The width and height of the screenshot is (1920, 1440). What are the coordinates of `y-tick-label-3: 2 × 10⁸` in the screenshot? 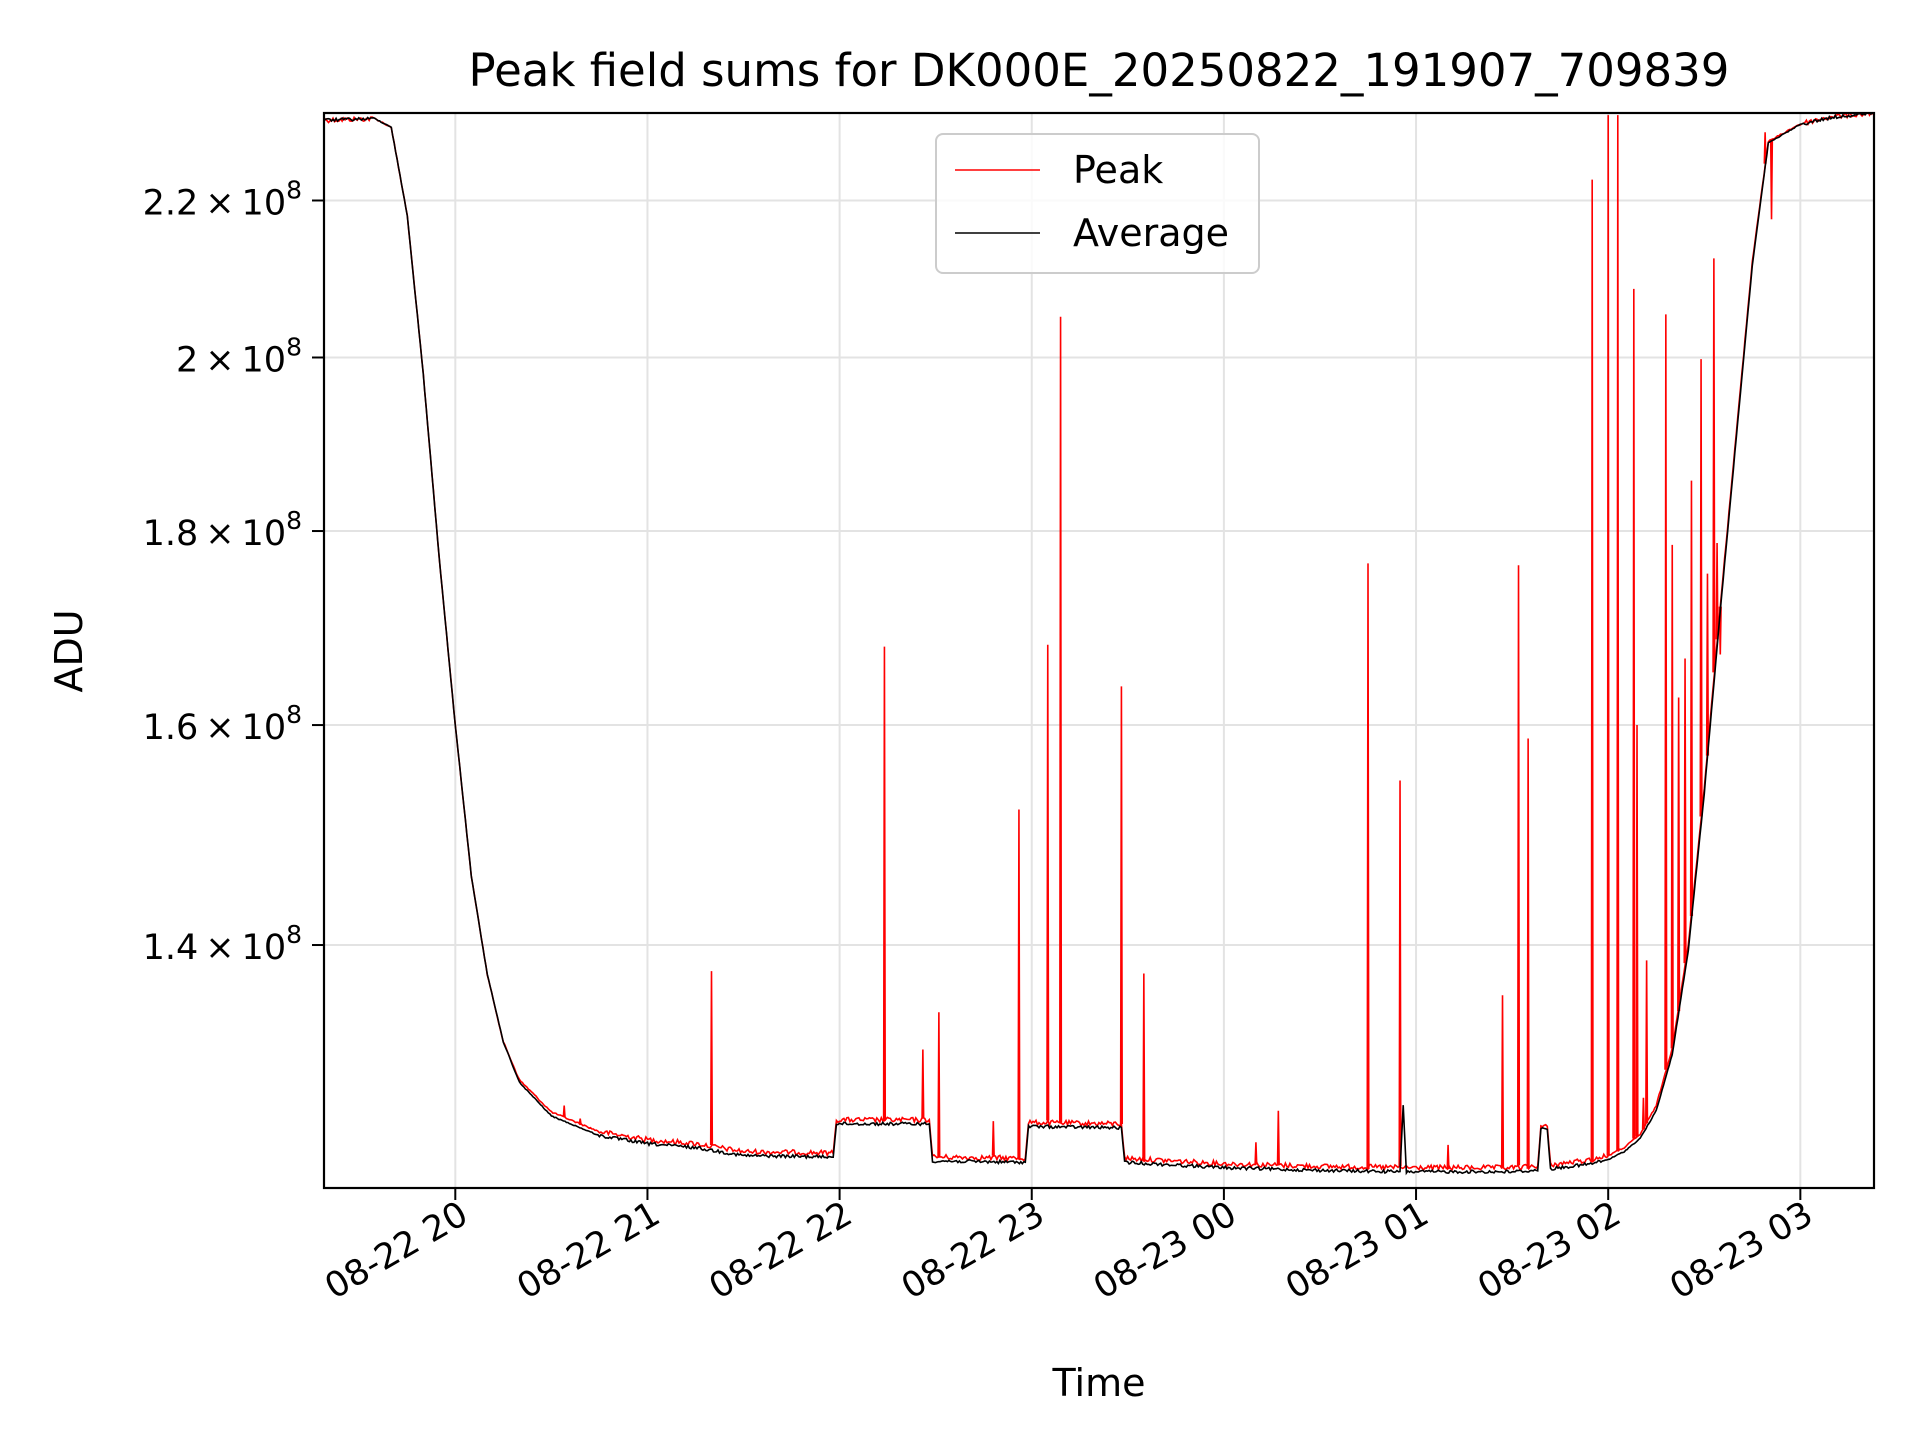 It's located at (239, 356).